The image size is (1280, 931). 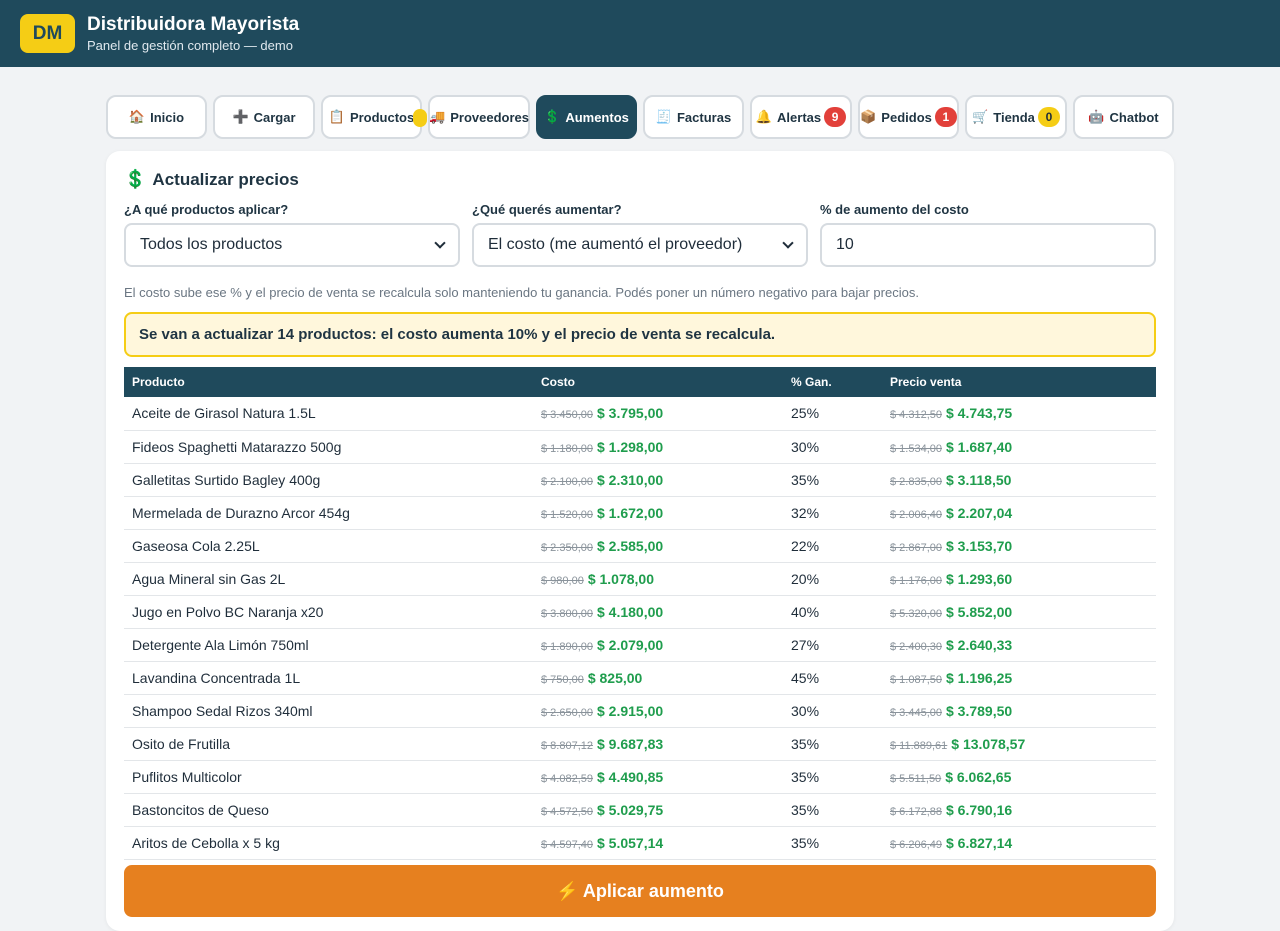 I want to click on new-cost: $ 1.672,00, so click(x=630, y=512).